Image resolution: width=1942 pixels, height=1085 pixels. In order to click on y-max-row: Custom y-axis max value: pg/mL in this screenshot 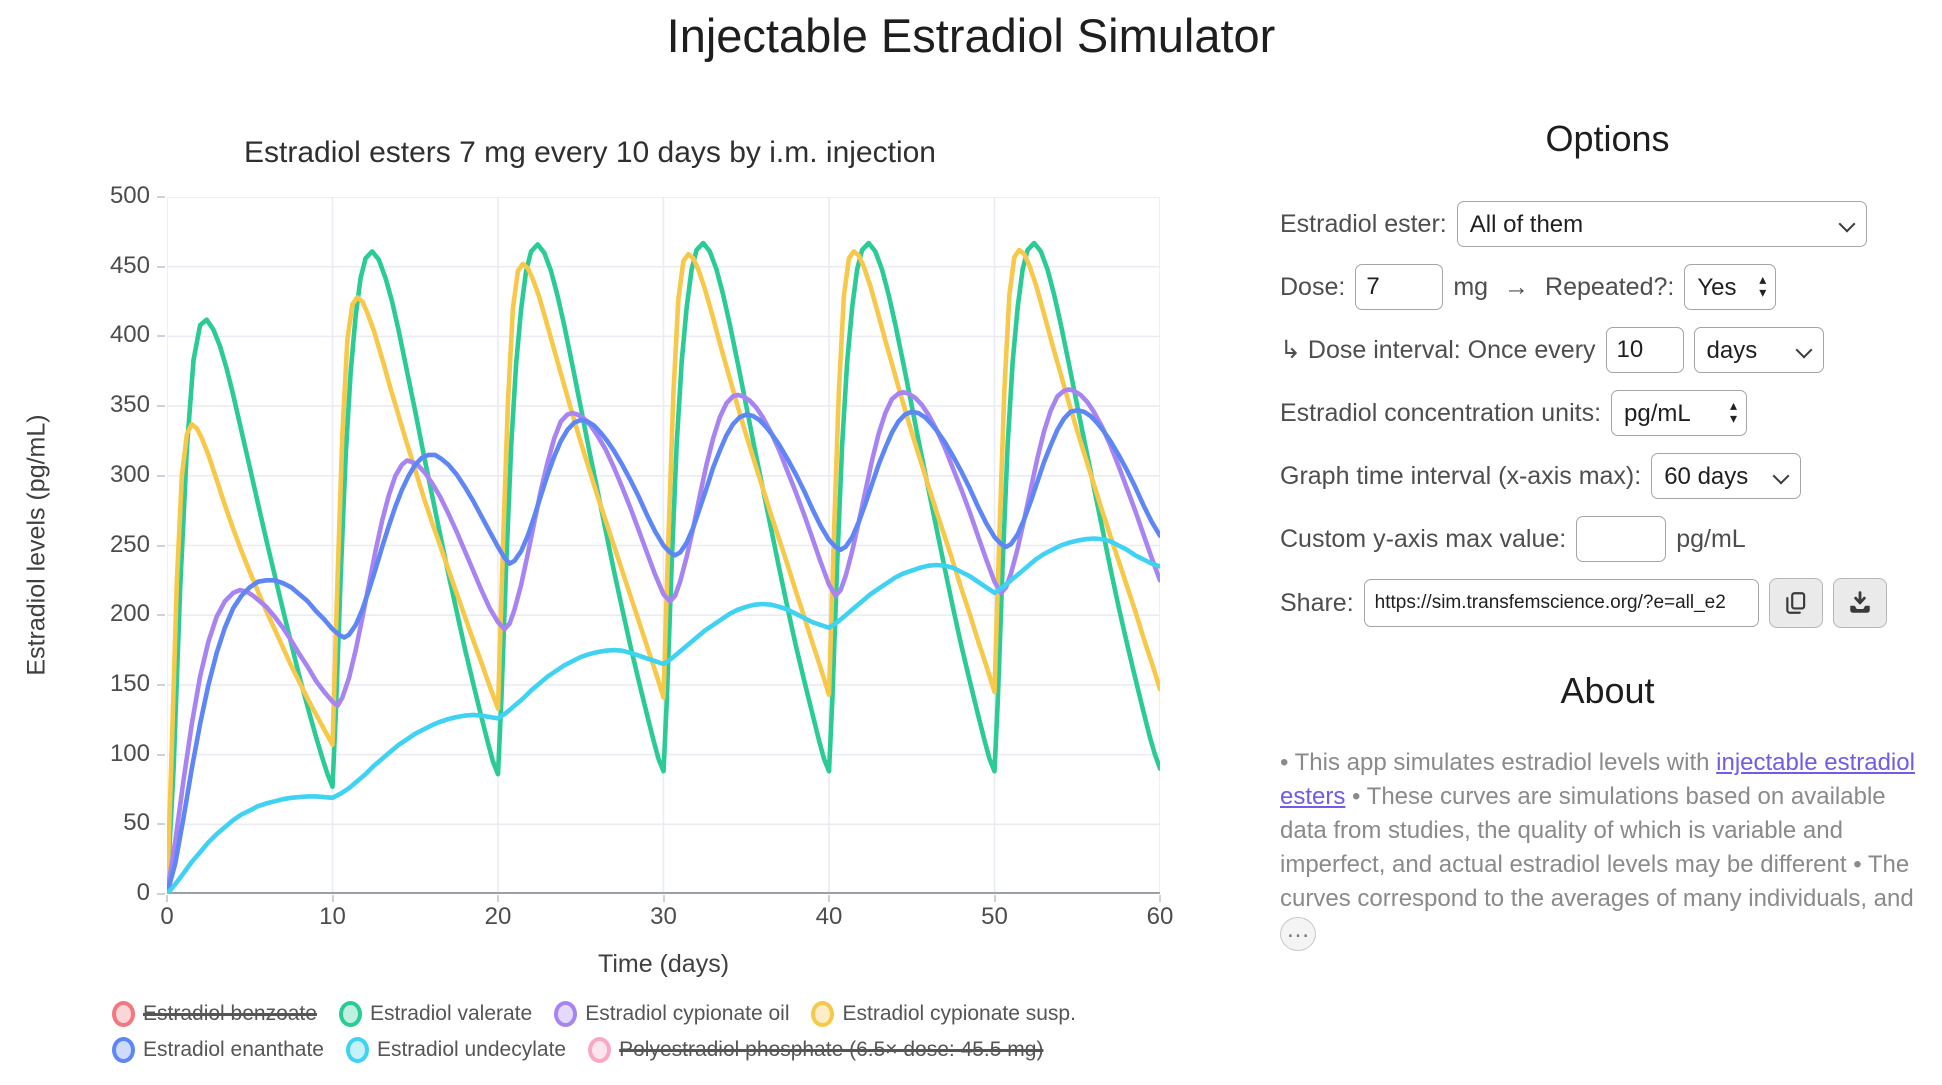, I will do `click(1607, 539)`.